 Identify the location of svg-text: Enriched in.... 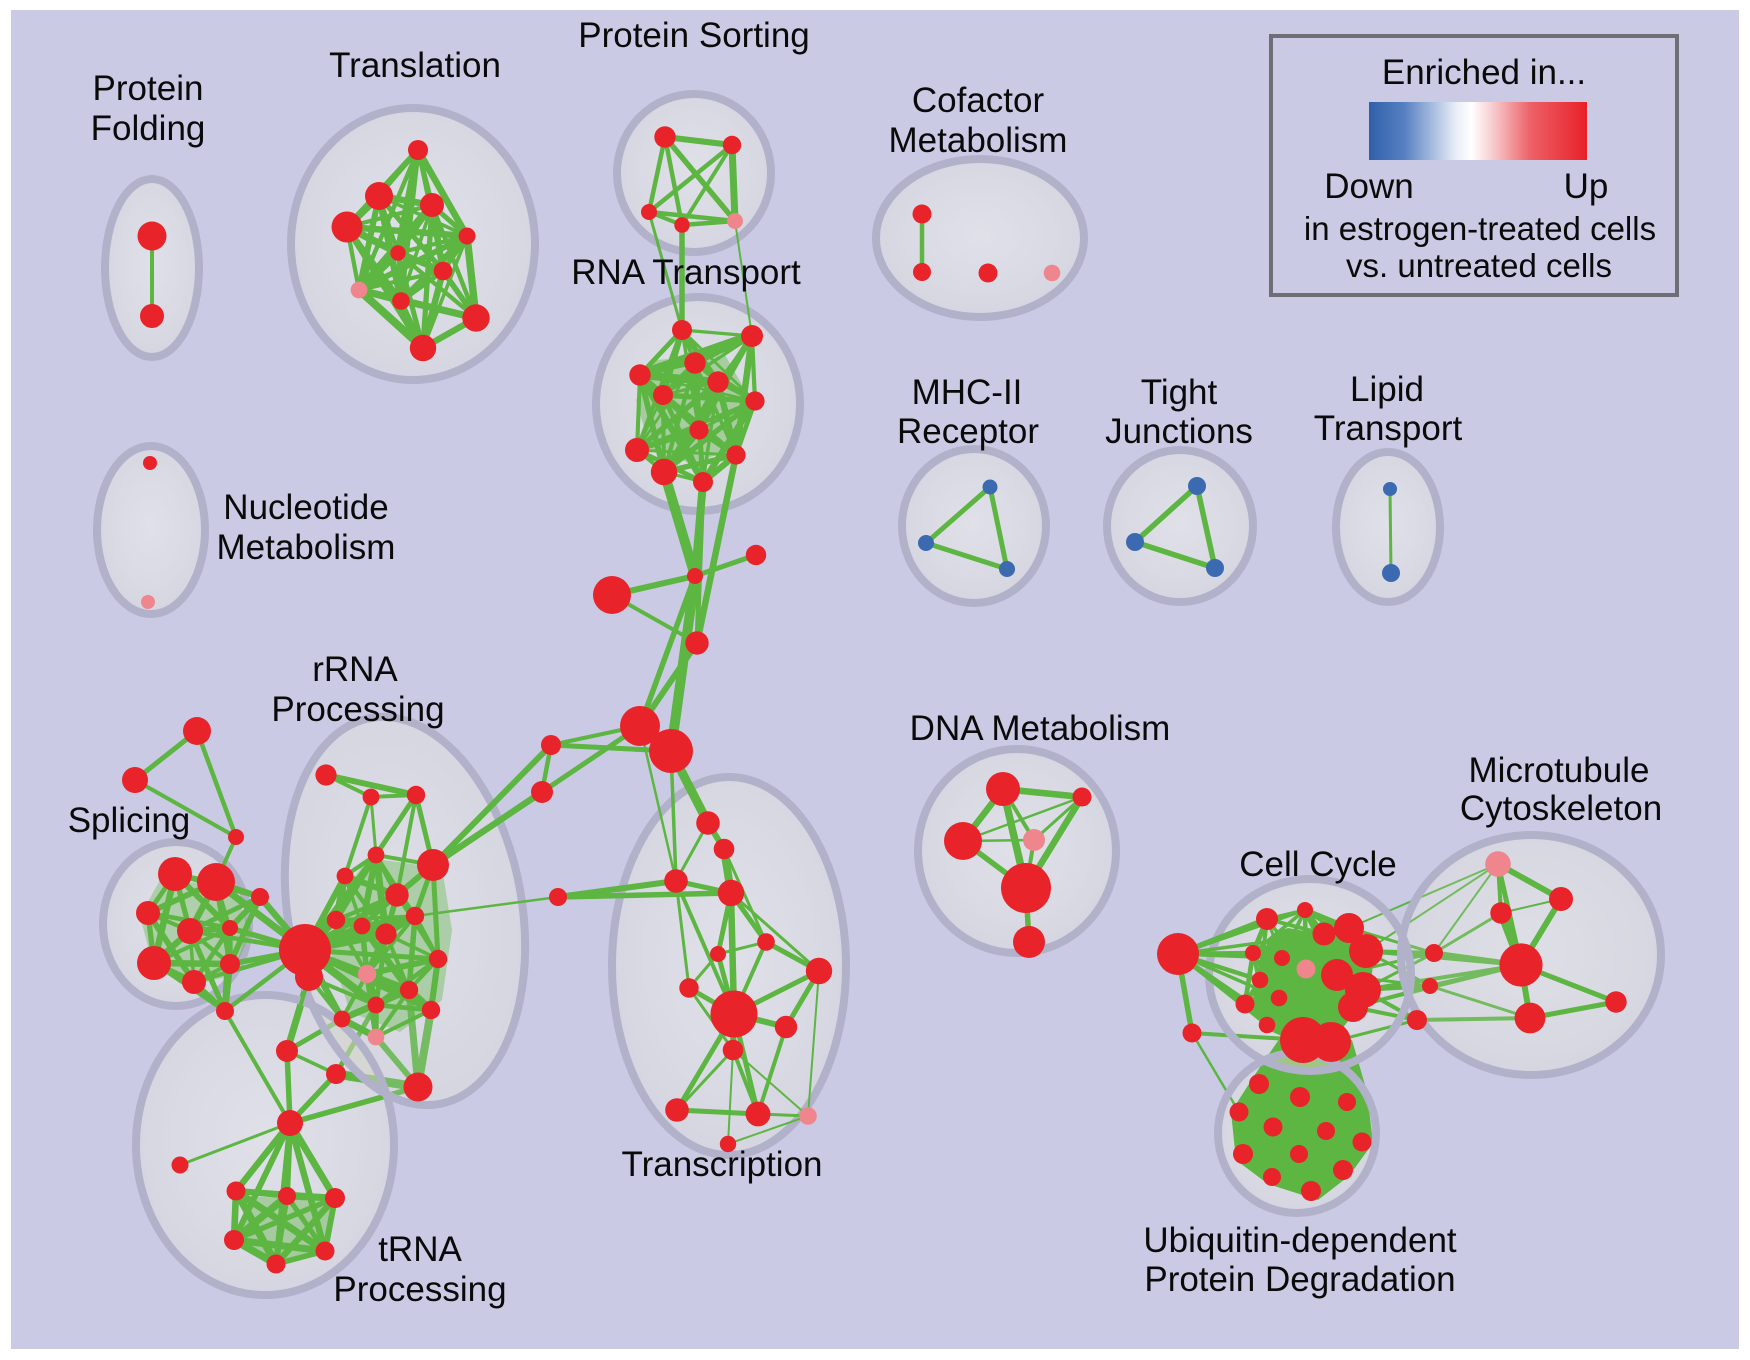
(1484, 72).